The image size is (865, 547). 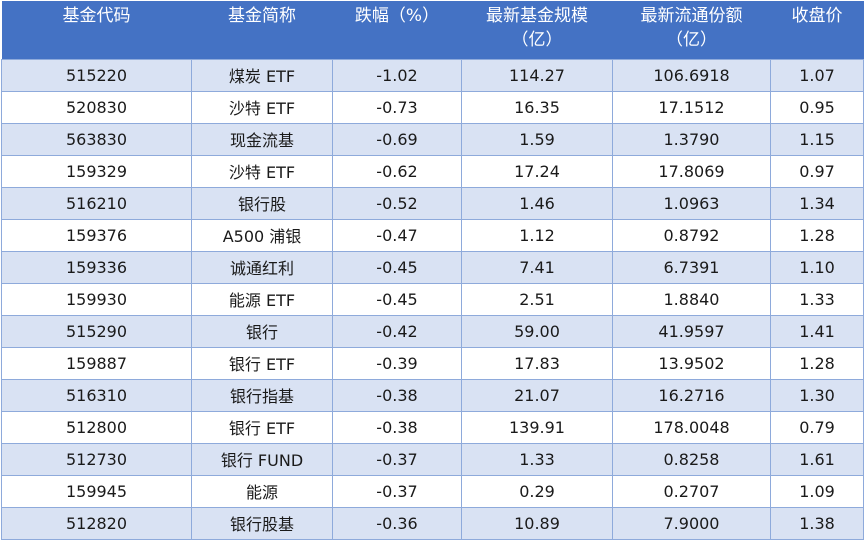 What do you see at coordinates (432, 363) in the screenshot?
I see `table-row: 159887 银行 ETF -0.39 17.83 13.9502 1.28` at bounding box center [432, 363].